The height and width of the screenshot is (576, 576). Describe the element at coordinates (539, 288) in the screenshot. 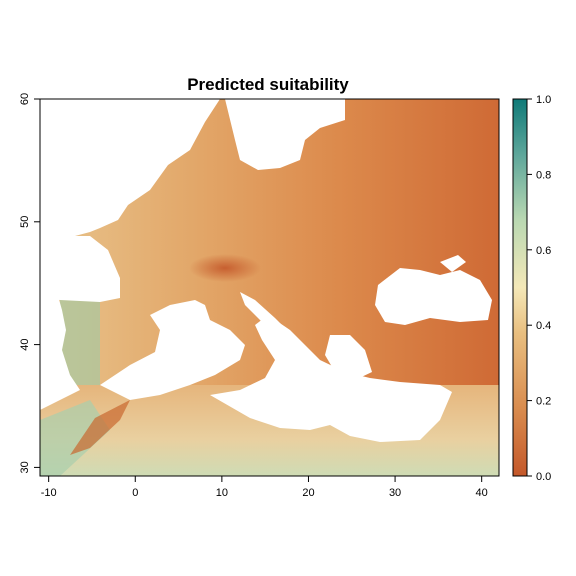

I see `colorbar-axis: 0.0 0.2 0.4 0.6 0.8 1.0` at that location.